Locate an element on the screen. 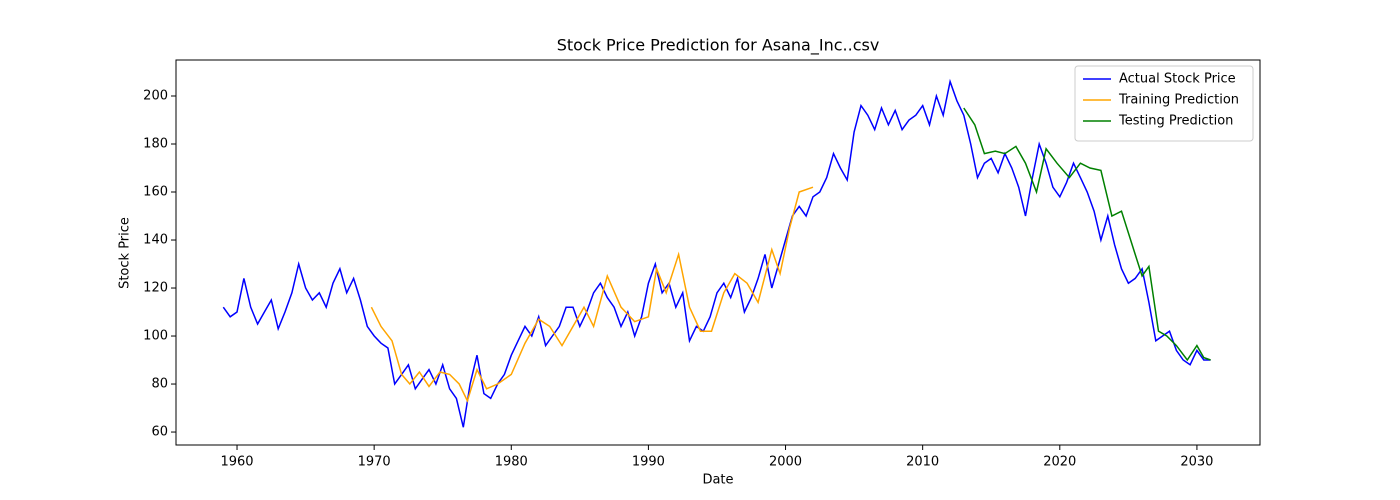 Image resolution: width=1400 pixels, height=500 pixels. y-axis-label: Stock Price is located at coordinates (125, 253).